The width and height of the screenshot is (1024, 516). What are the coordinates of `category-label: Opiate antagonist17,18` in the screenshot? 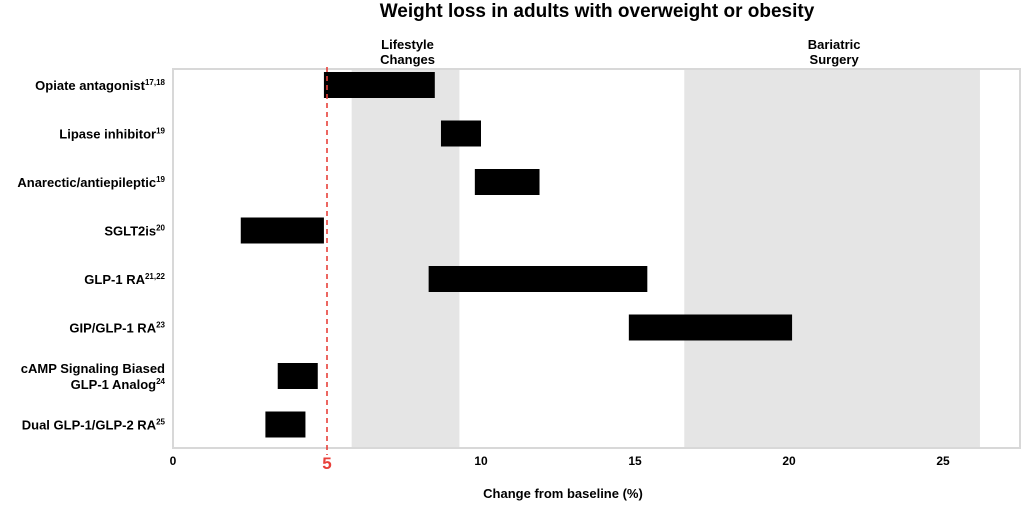 It's located at (100, 85).